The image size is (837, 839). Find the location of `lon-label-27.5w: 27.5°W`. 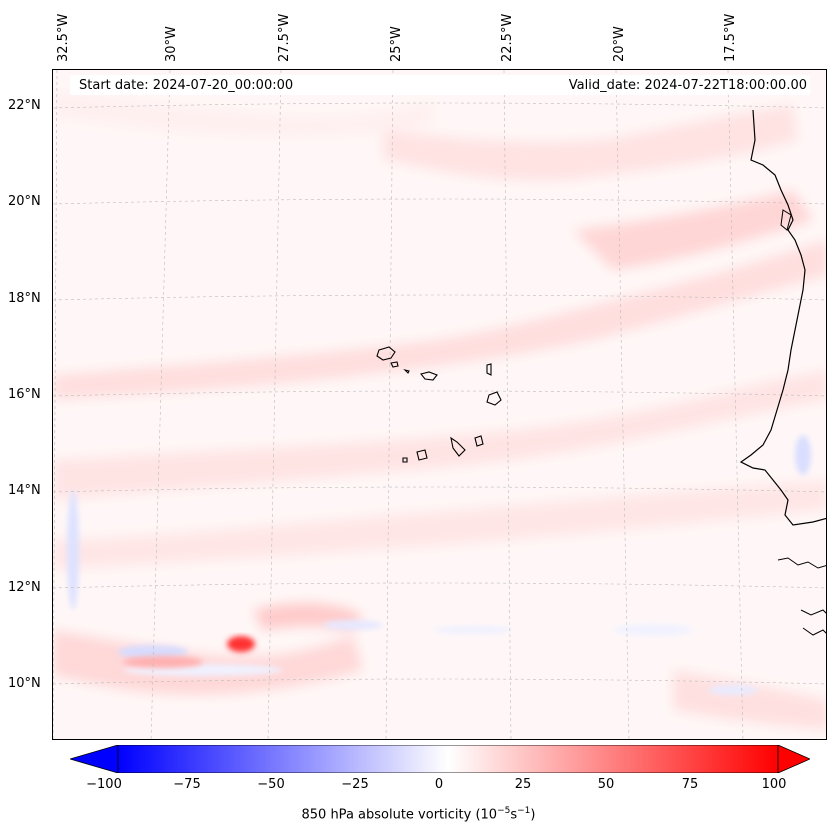

lon-label-27.5w: 27.5°W is located at coordinates (284, 37).